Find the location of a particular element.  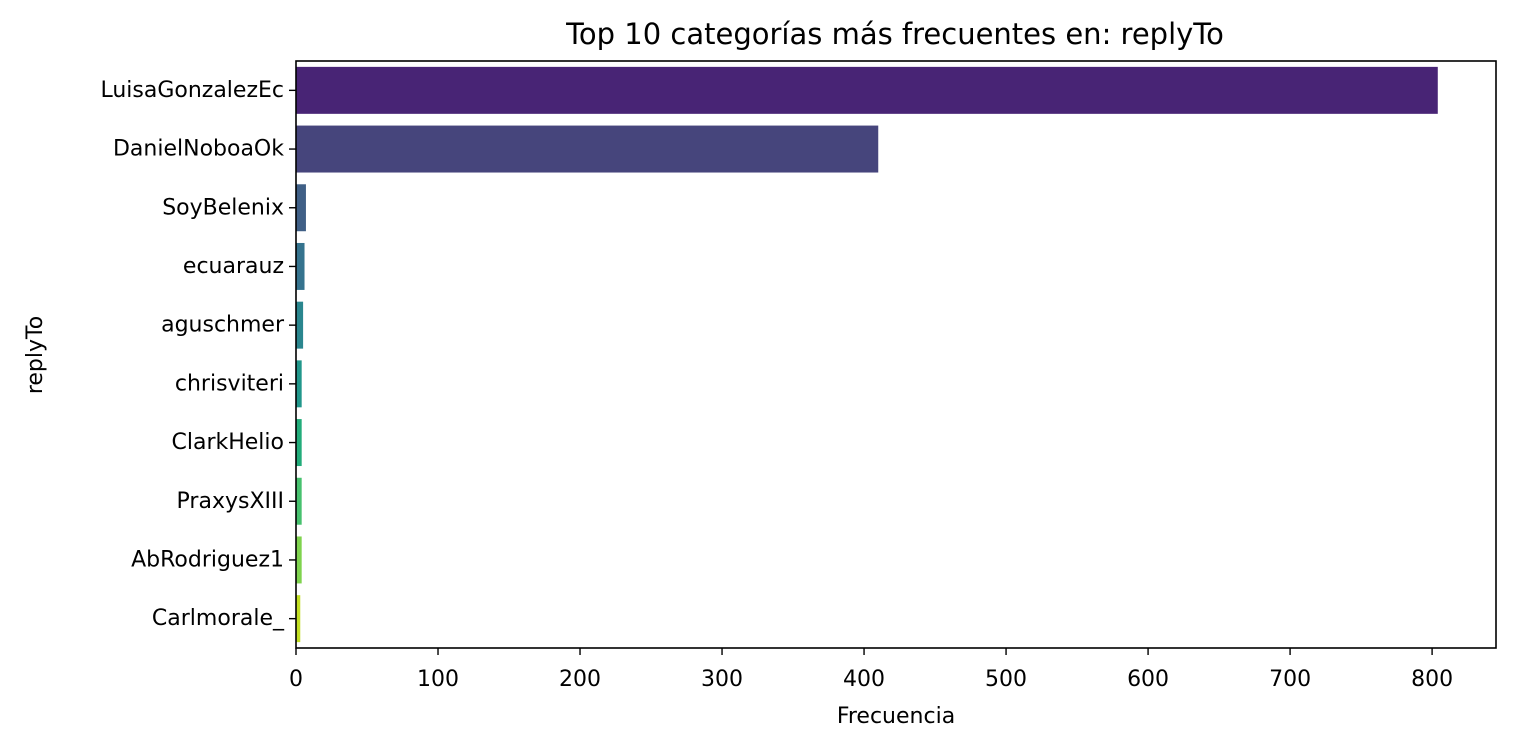

y-axis-label: replyTo is located at coordinates (35, 355).